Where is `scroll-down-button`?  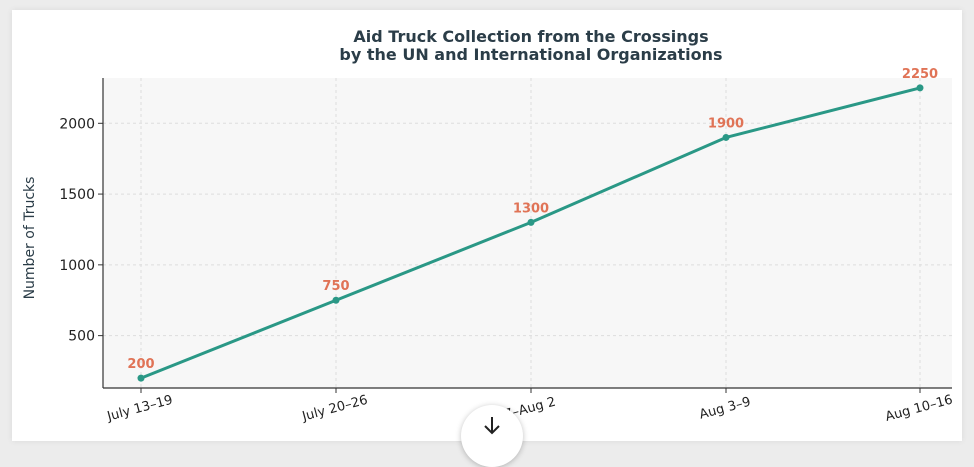 scroll-down-button is located at coordinates (492, 436).